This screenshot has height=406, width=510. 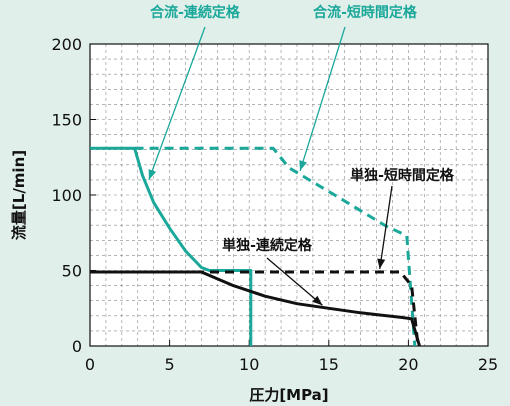 What do you see at coordinates (408, 364) in the screenshot?
I see `x-tick-label: 20` at bounding box center [408, 364].